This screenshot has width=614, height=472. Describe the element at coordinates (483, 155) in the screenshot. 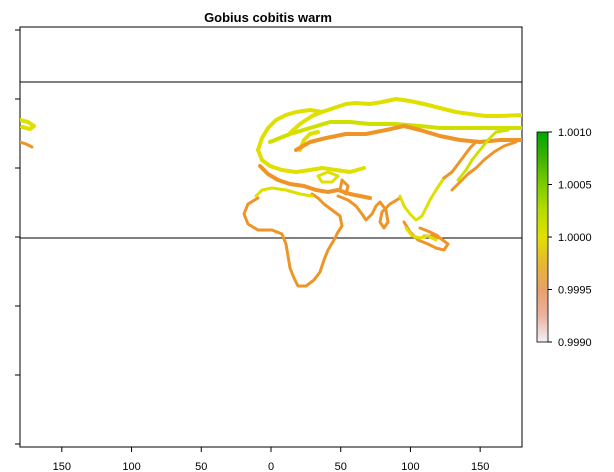

I see `coast-east-asia-yellow` at that location.